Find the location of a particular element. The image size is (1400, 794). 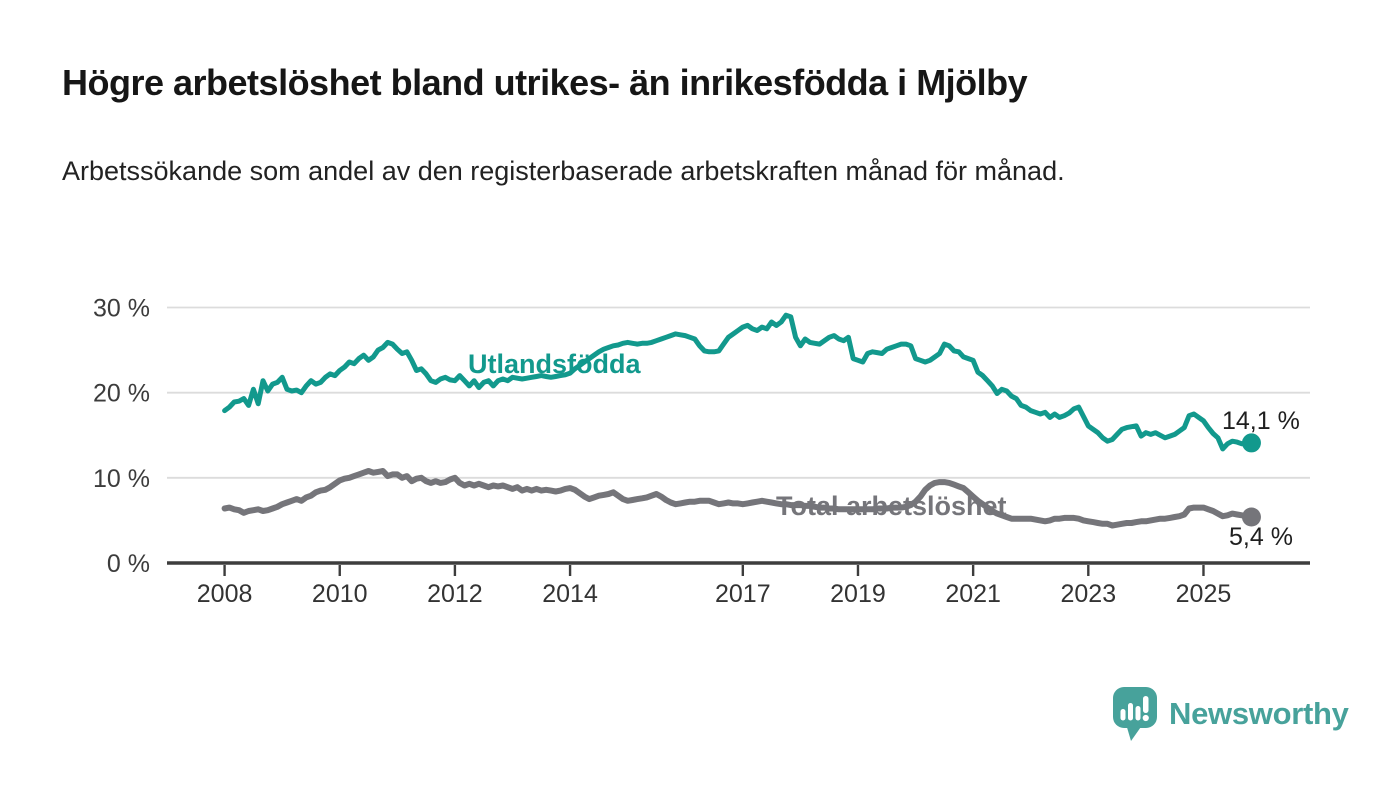

y-tick-label-20: 20 % is located at coordinates (121, 394).